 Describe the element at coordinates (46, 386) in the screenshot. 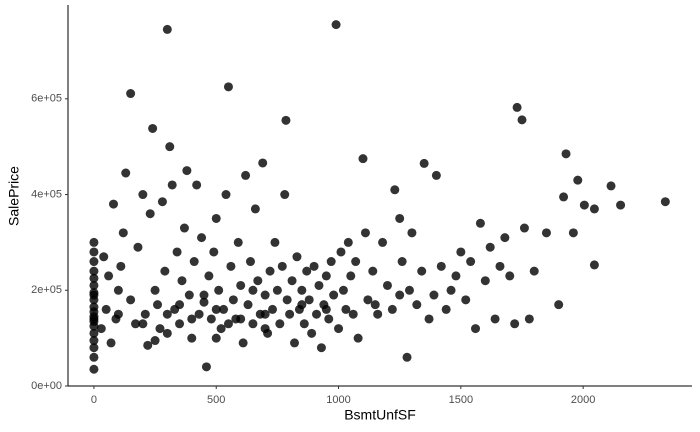

I see `y-tick-label: 0e+00` at that location.